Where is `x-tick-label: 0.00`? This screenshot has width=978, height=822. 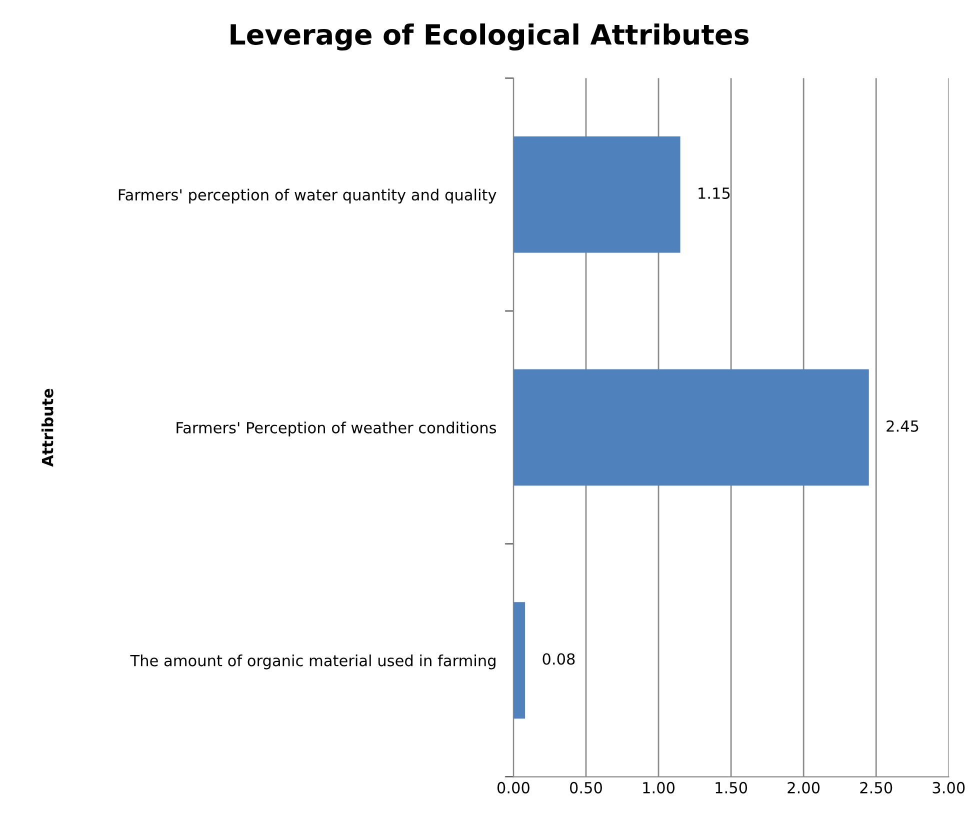
x-tick-label: 0.00 is located at coordinates (513, 788).